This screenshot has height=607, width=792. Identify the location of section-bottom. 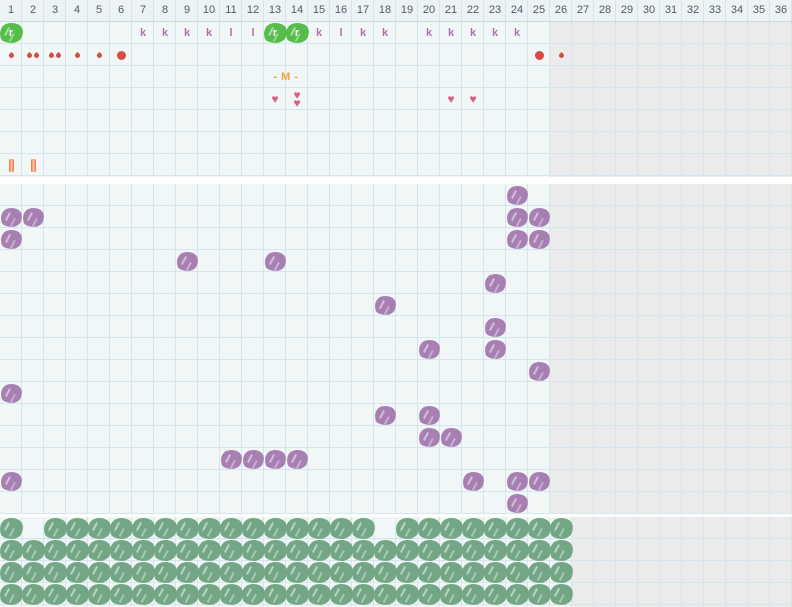
(396, 562).